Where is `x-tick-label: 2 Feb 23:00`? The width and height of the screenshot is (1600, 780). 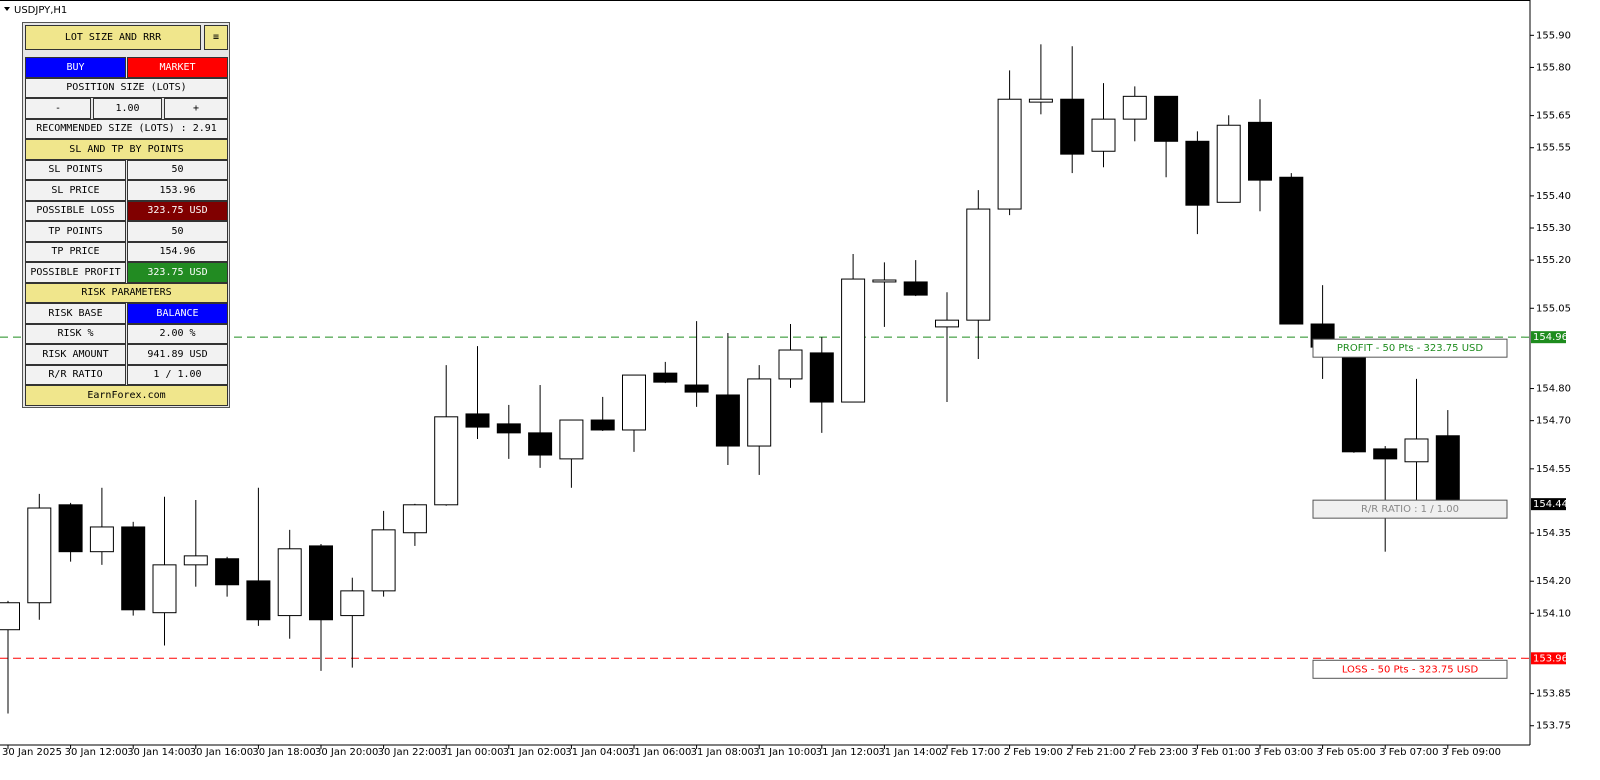 x-tick-label: 2 Feb 23:00 is located at coordinates (1158, 752).